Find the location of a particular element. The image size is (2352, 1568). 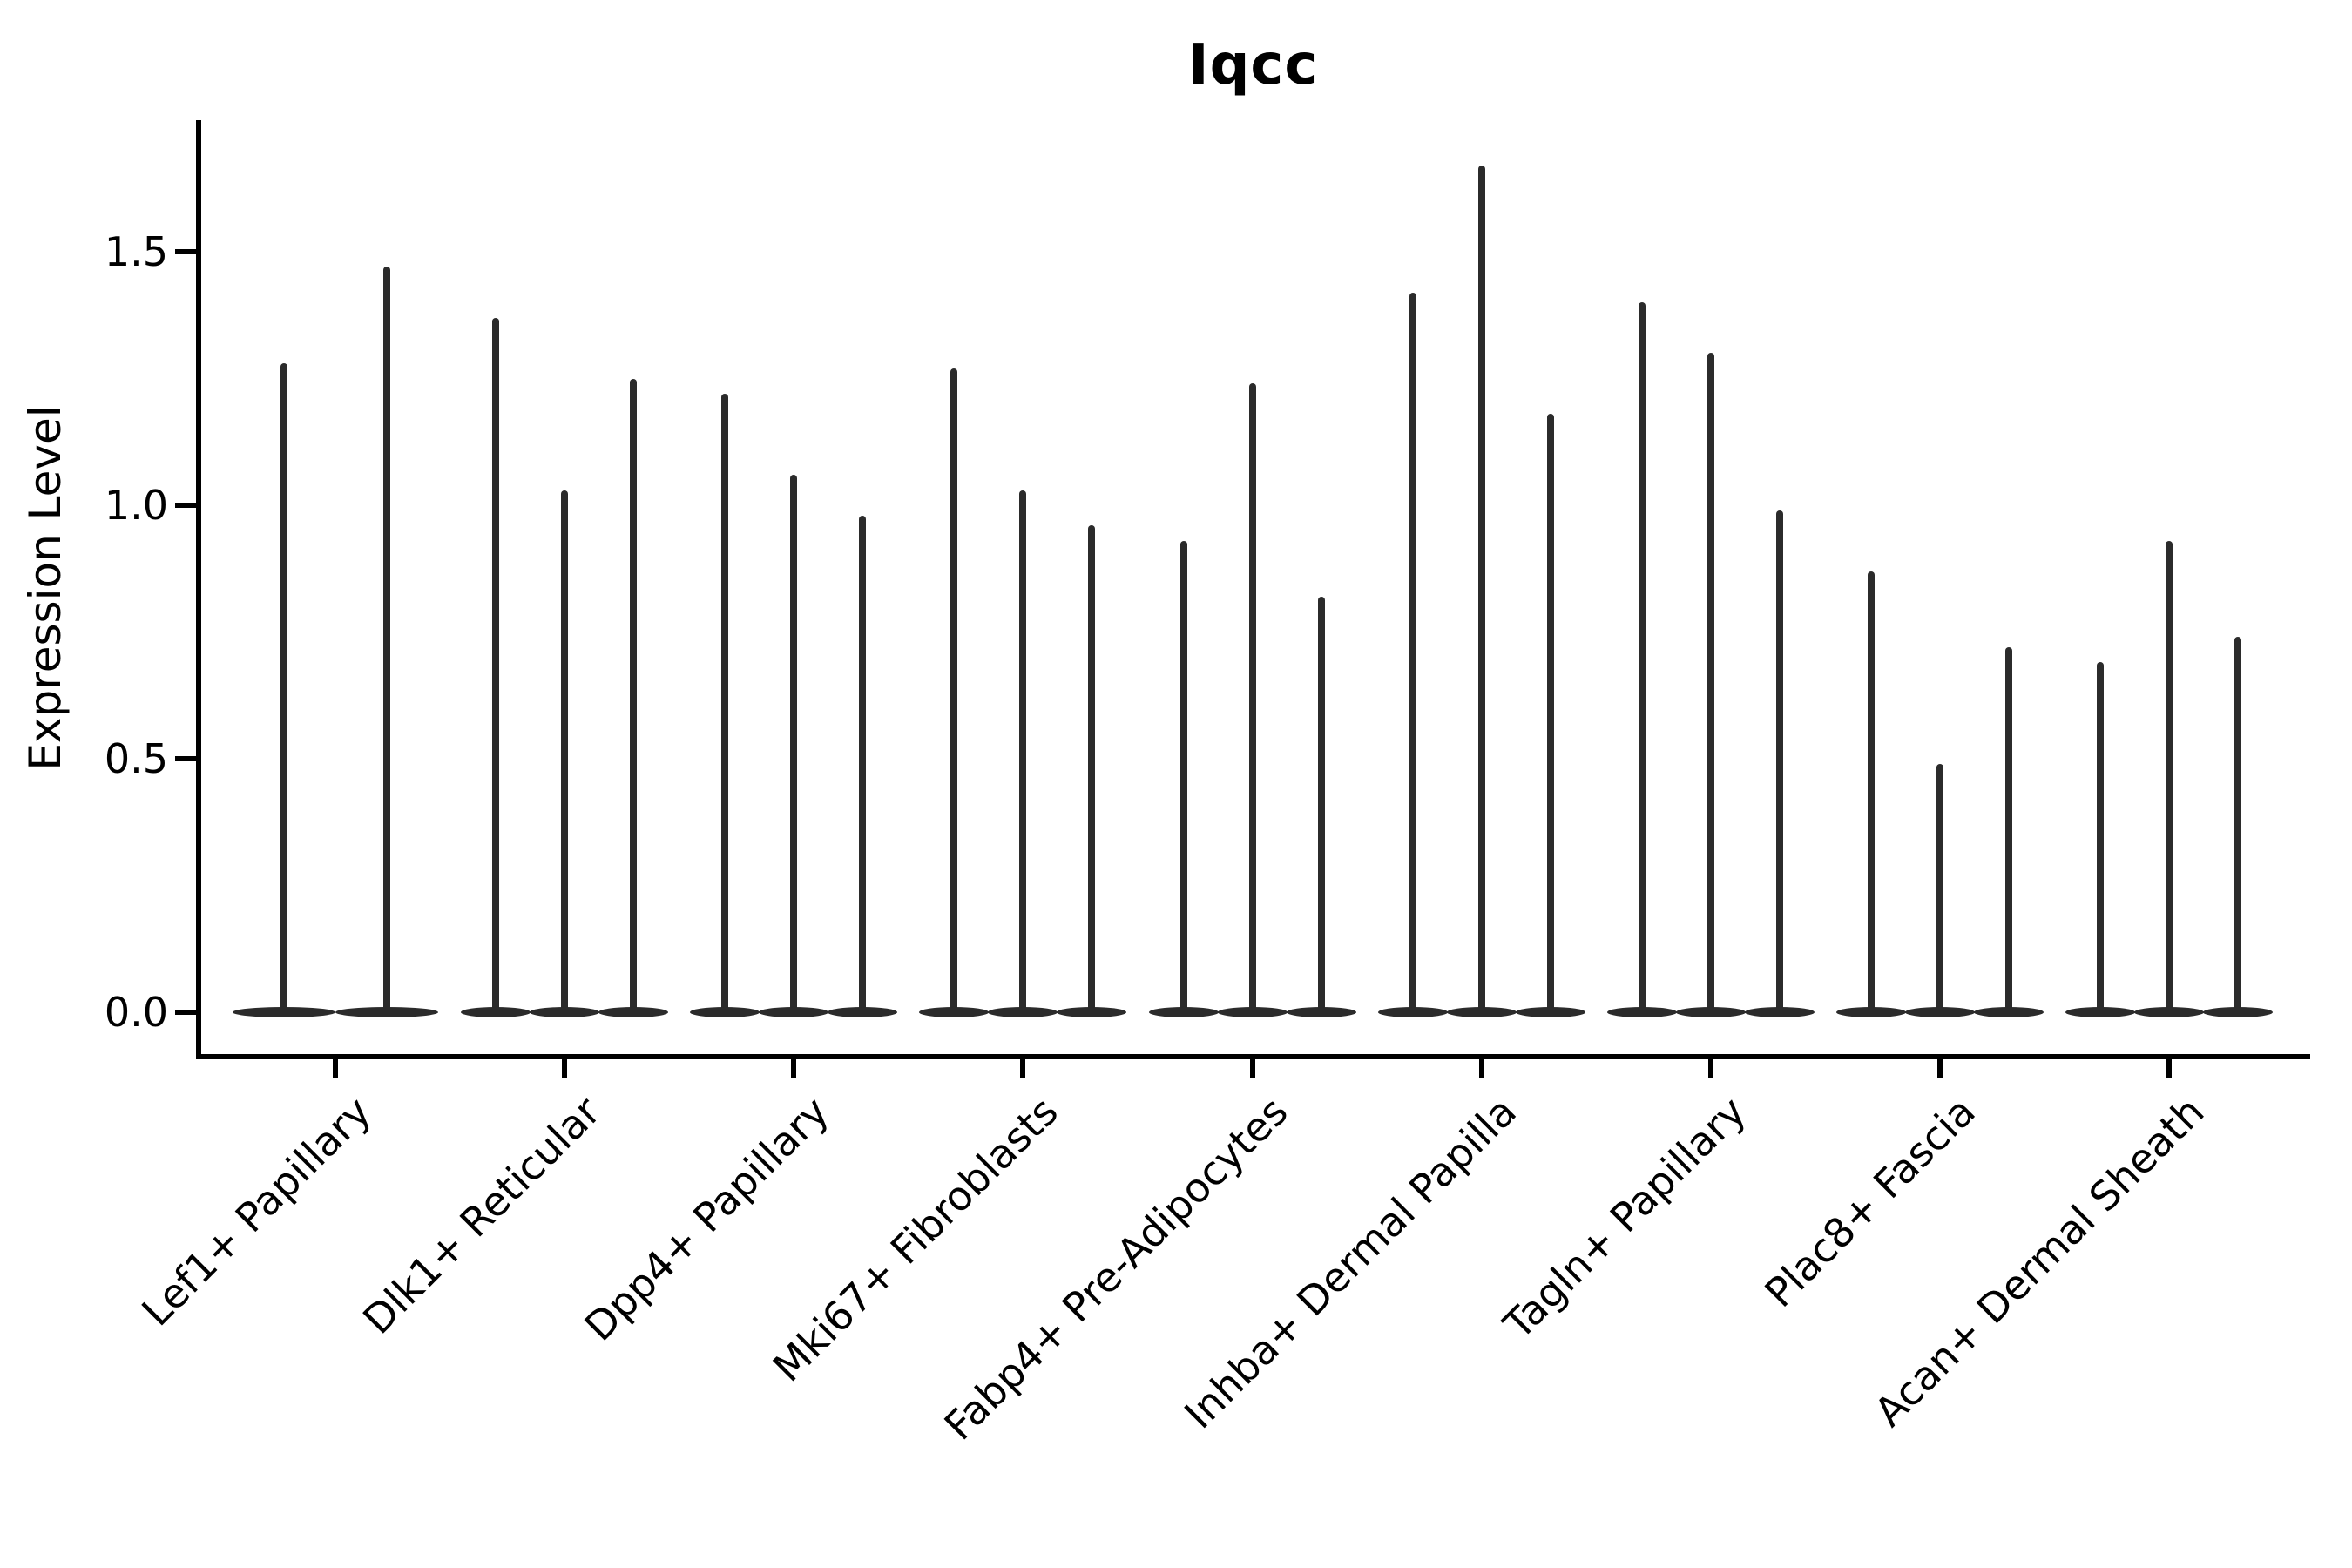

category-label: Plac8+ Fascia is located at coordinates (1870, 1201).